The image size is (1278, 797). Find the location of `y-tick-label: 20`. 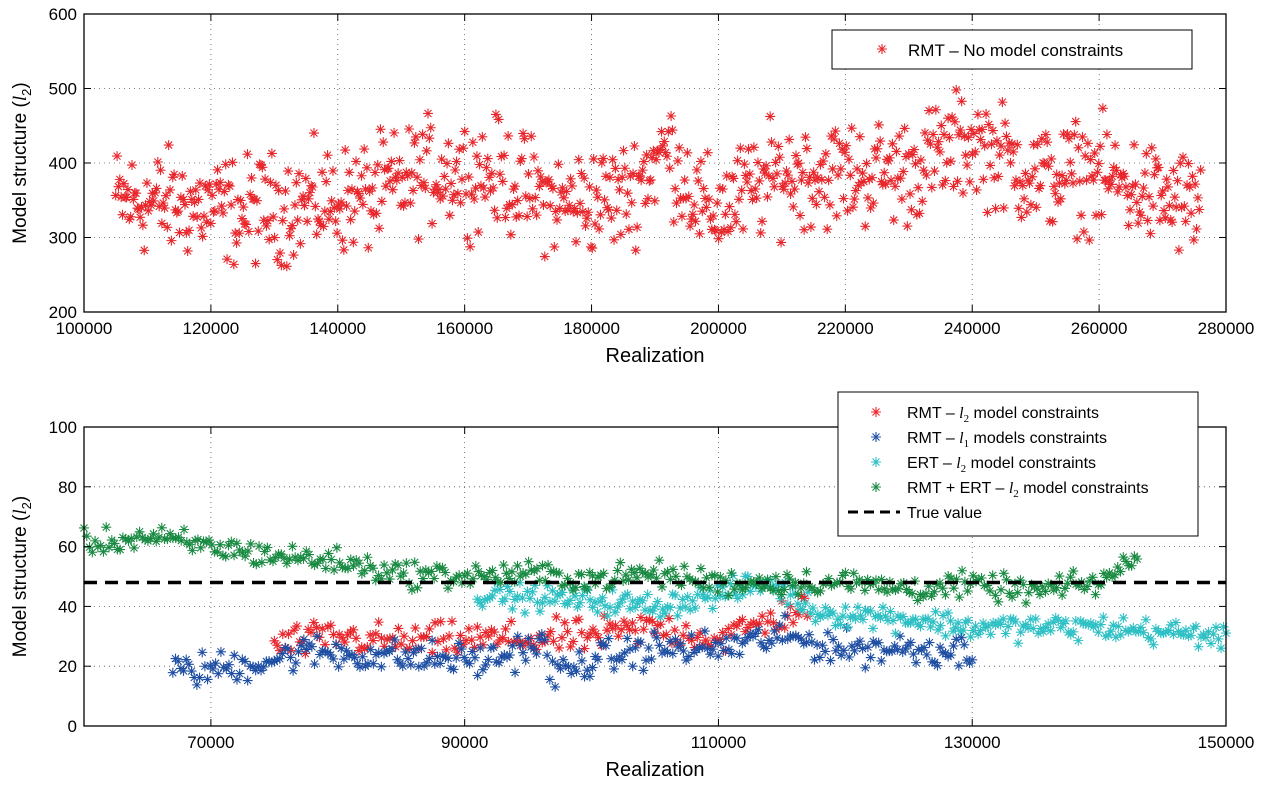

y-tick-label: 20 is located at coordinates (67, 666).